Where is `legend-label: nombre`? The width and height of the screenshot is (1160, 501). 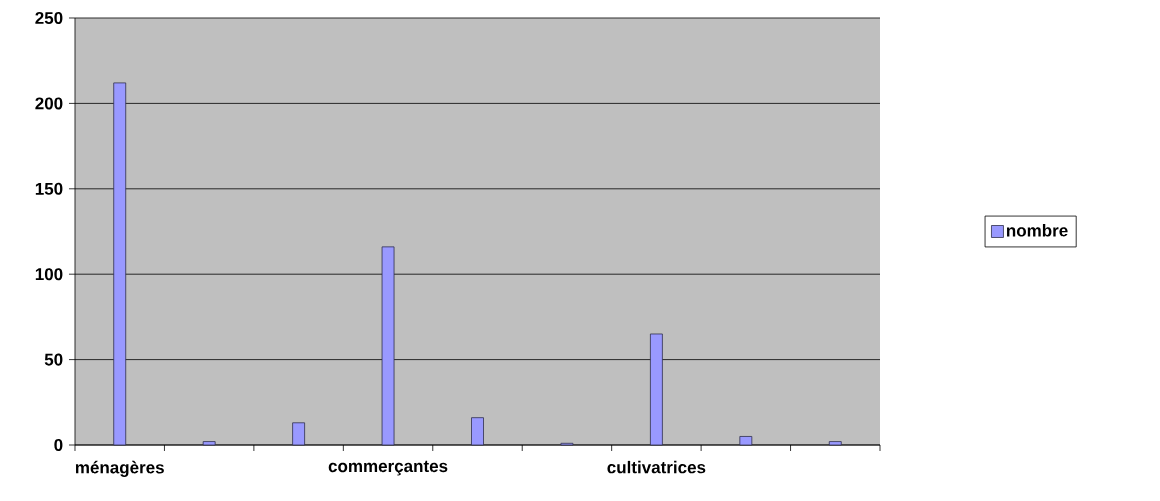 legend-label: nombre is located at coordinates (1037, 230).